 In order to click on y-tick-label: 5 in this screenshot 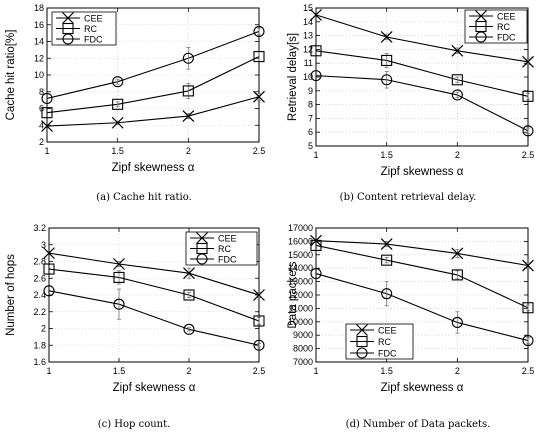, I will do `click(310, 146)`.